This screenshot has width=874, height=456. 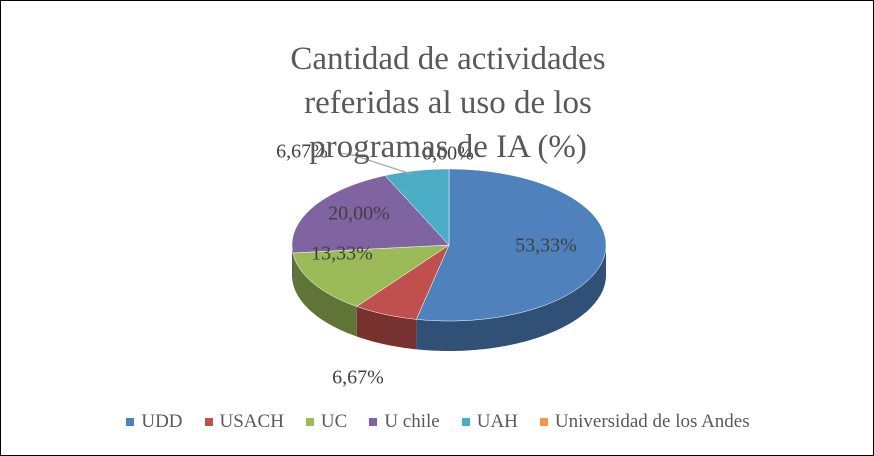 I want to click on legend-label: UAH, so click(x=497, y=421).